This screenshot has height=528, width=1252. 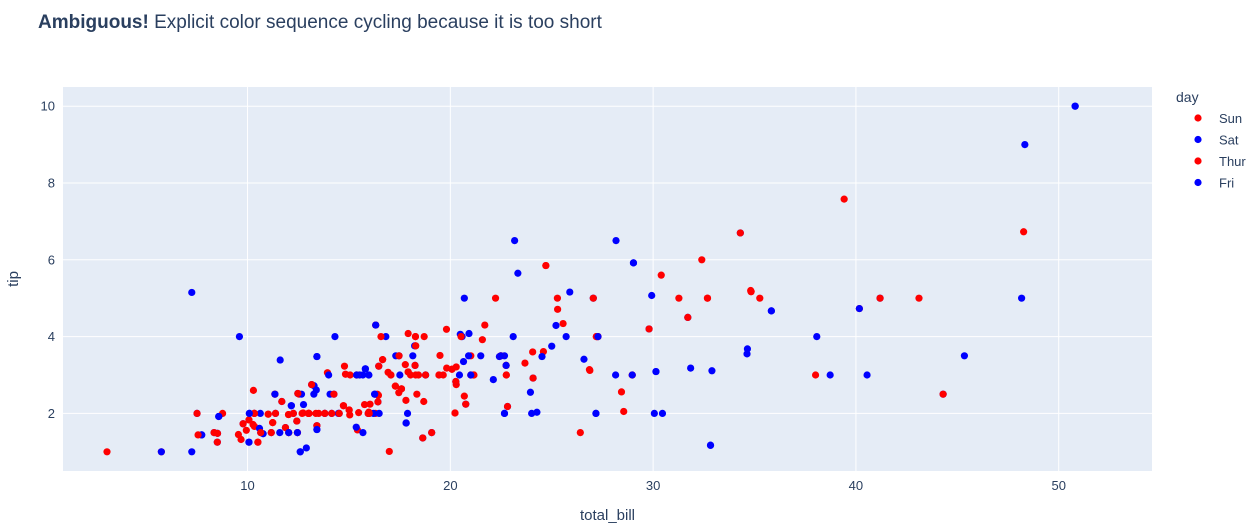 I want to click on legend-item: Sat, so click(x=1216, y=140).